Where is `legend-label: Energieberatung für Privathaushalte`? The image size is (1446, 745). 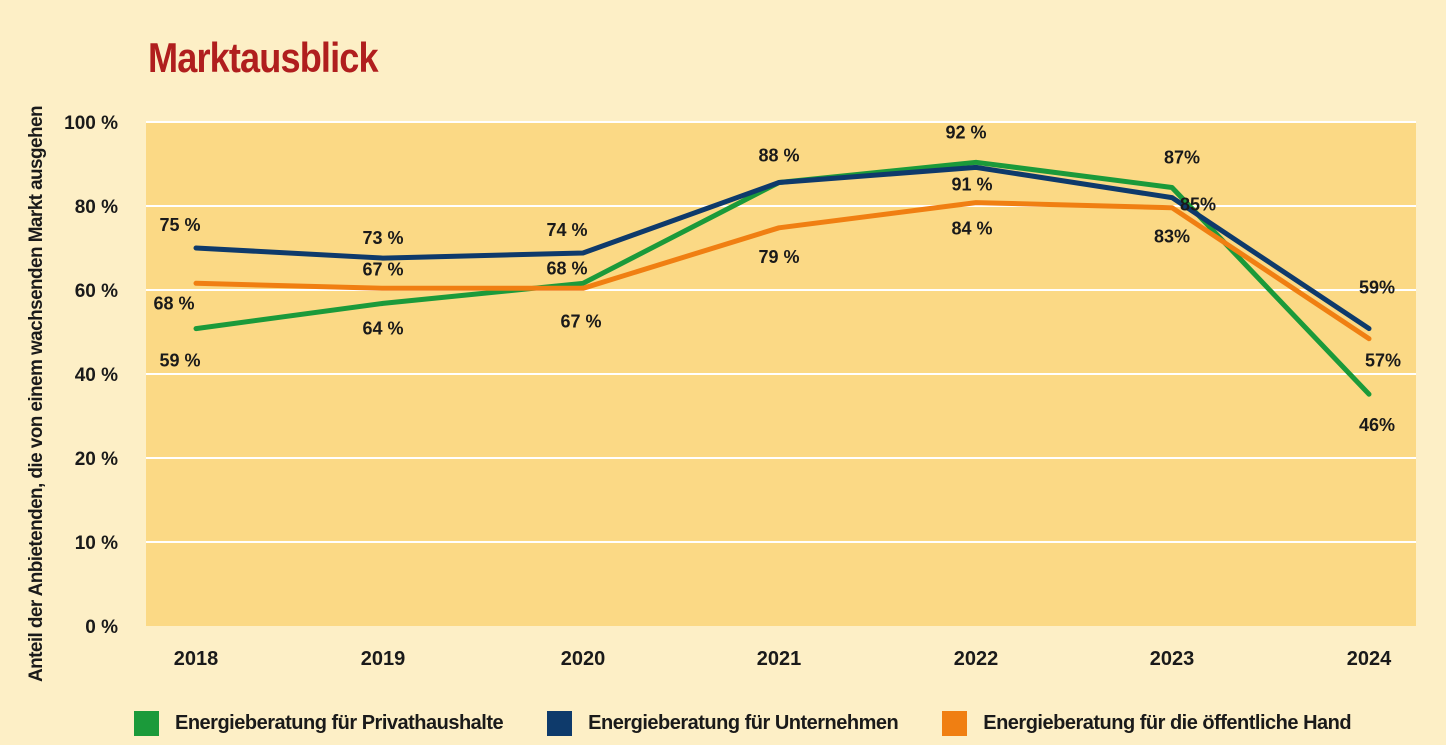
legend-label: Energieberatung für Privathaushalte is located at coordinates (339, 722).